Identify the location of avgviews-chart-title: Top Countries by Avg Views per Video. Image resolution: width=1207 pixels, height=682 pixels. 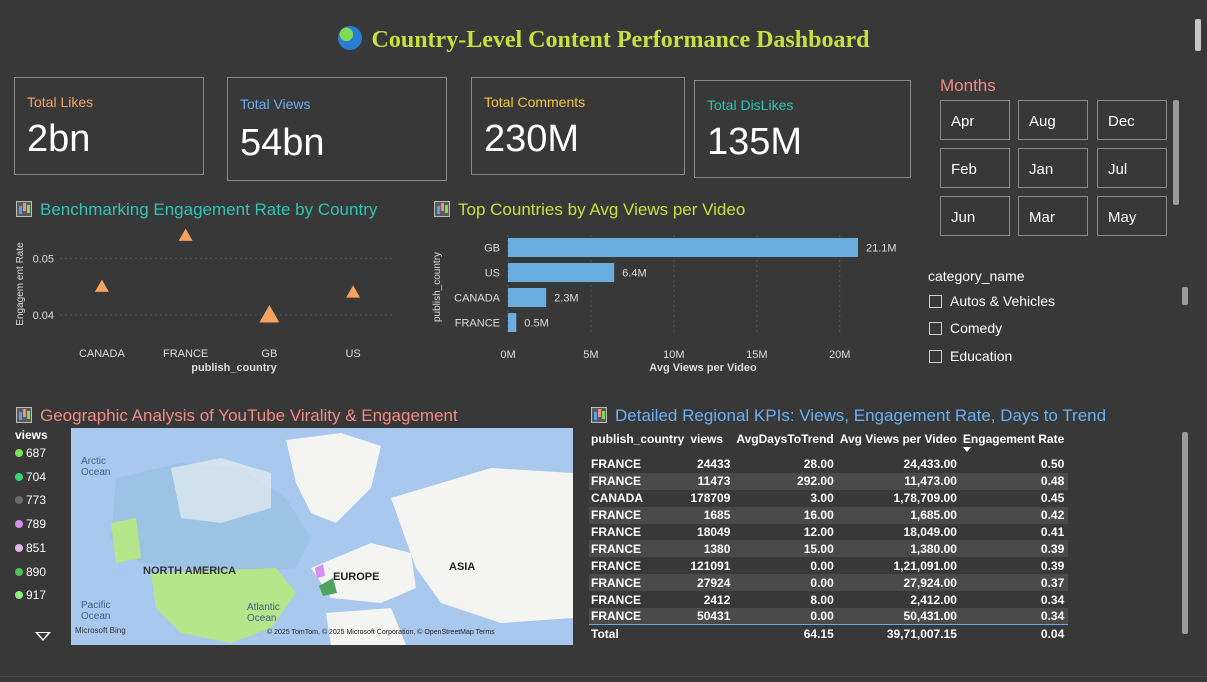
(589, 210).